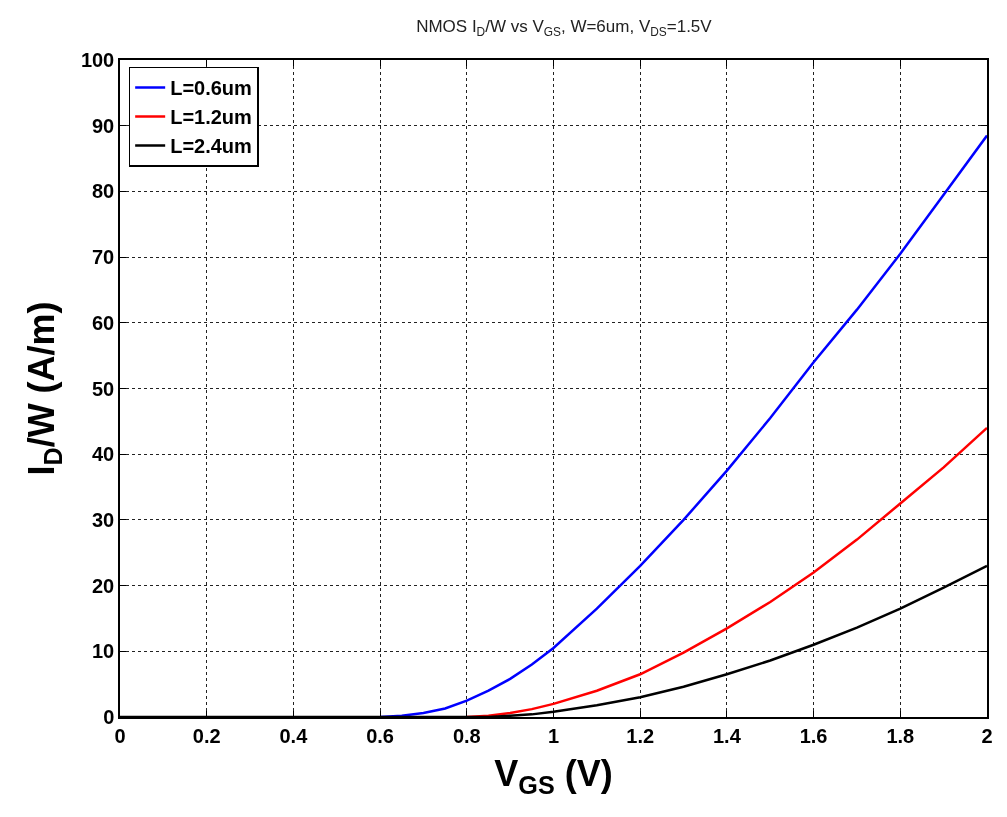 The height and width of the screenshot is (817, 1007). I want to click on y-tick-label: 40, so click(103, 454).